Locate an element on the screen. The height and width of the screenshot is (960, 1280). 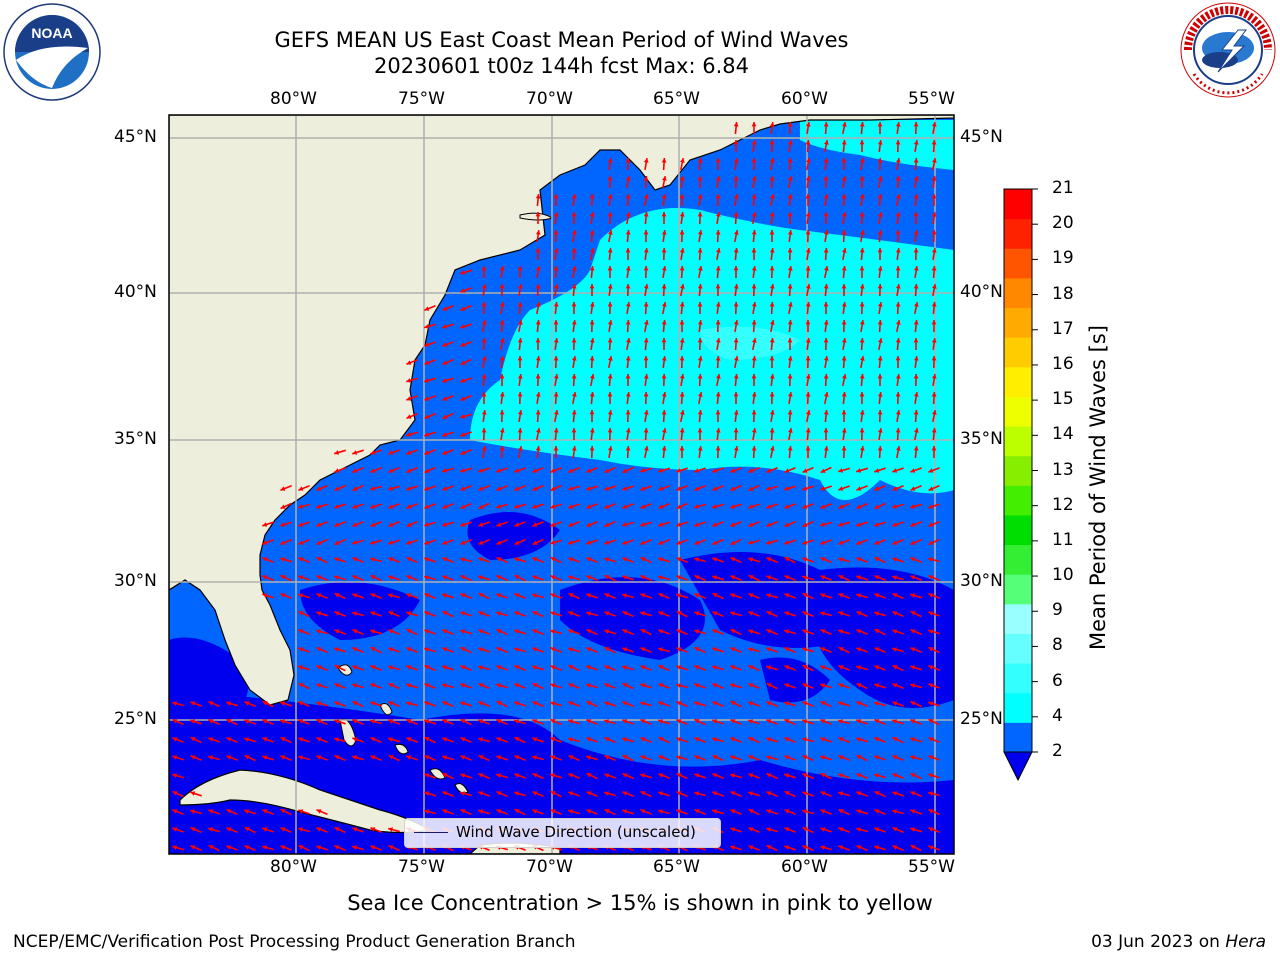
lat-label-left-40n: 40°N is located at coordinates (135, 292).